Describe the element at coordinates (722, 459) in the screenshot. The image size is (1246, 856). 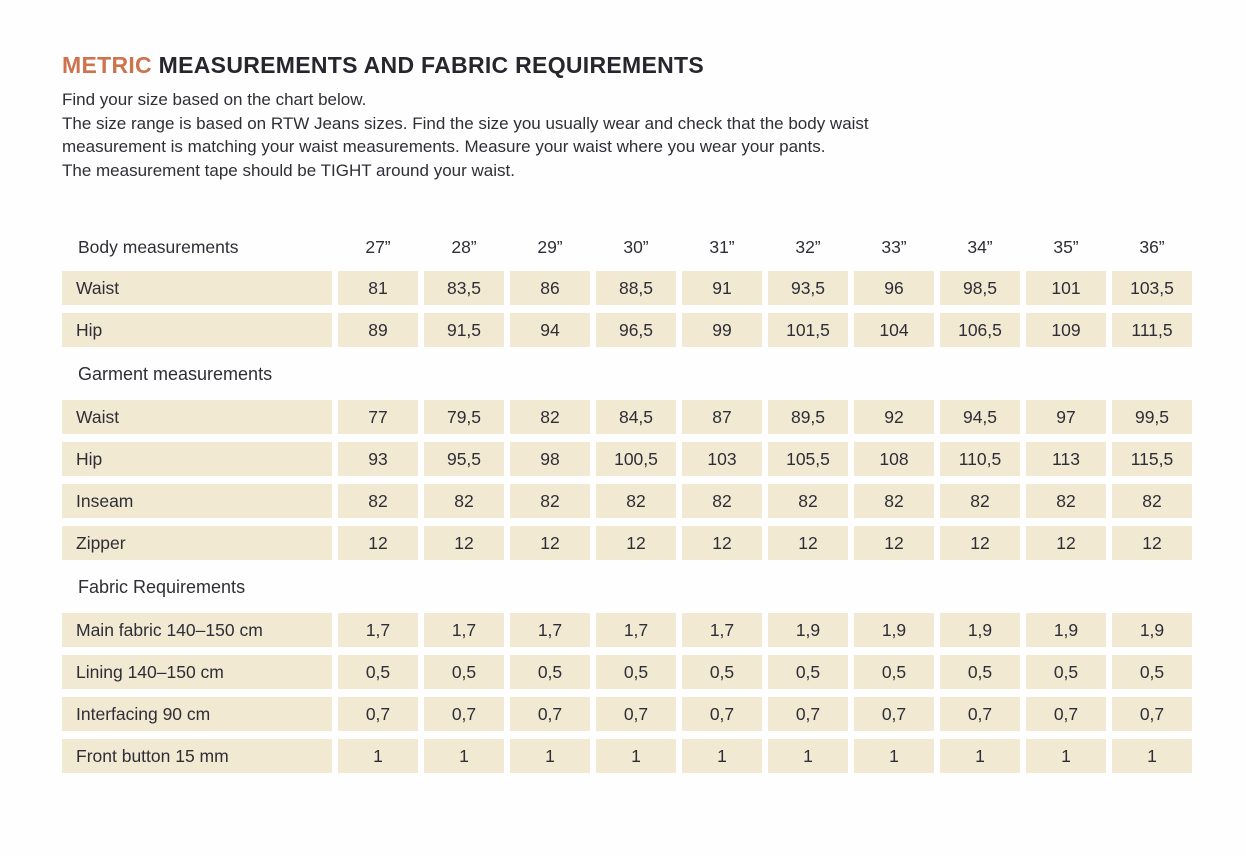
I see `value-cell: 103` at that location.